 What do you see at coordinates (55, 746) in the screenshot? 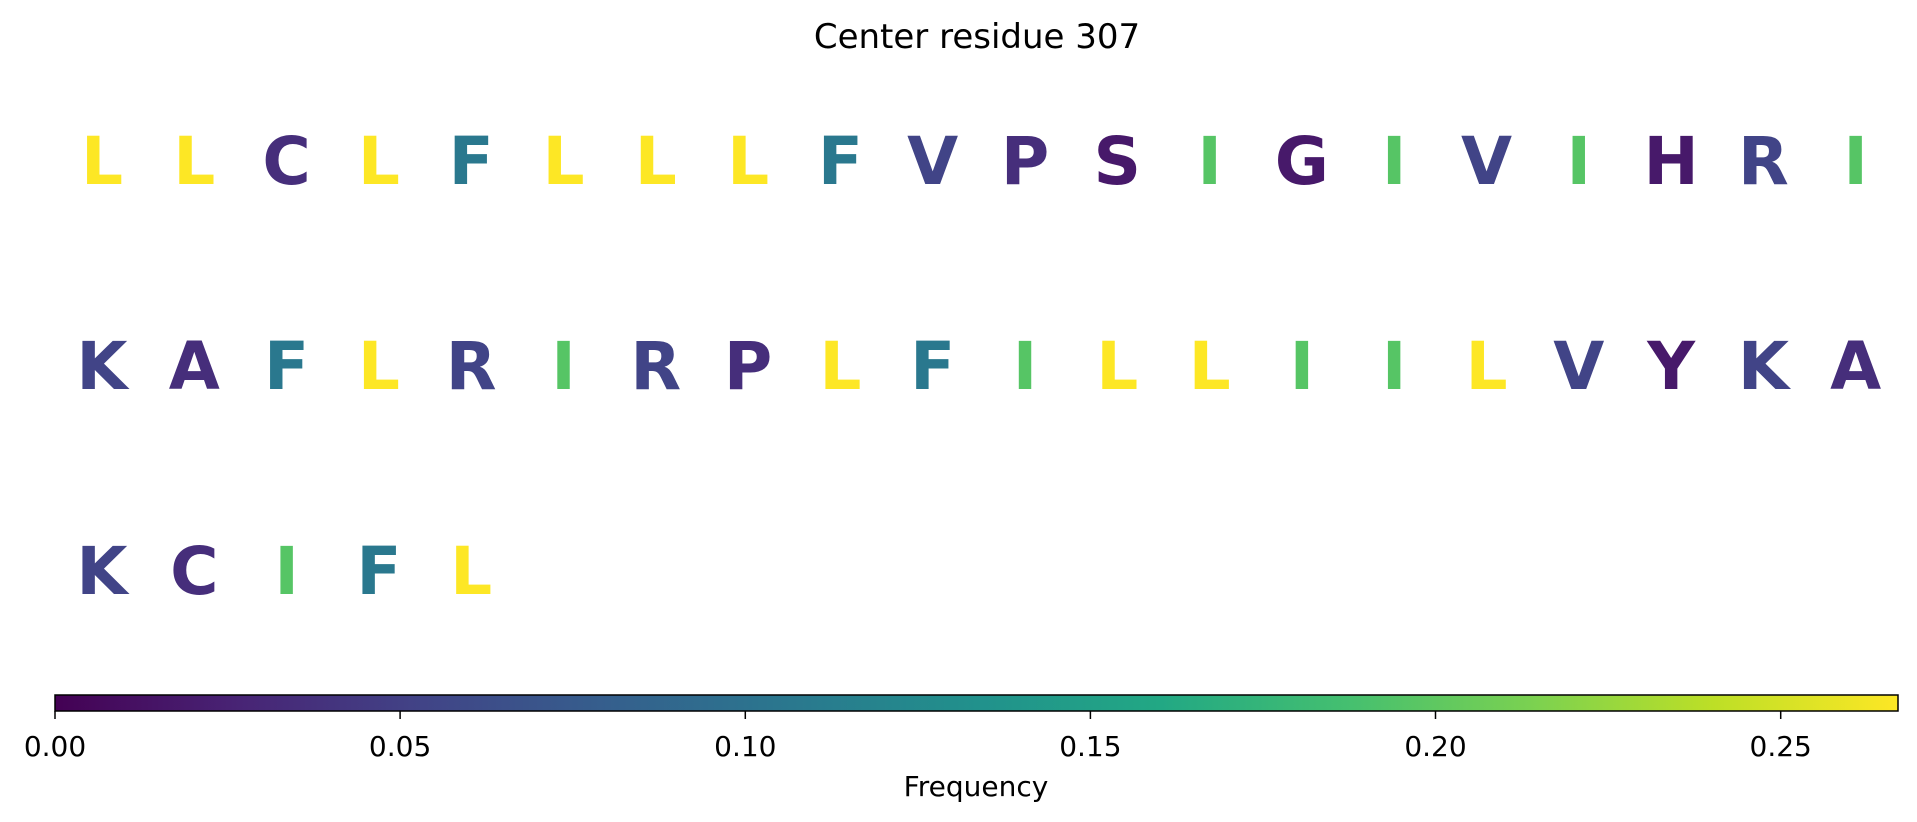
I see `colorbar-tick-label: 0.00` at bounding box center [55, 746].